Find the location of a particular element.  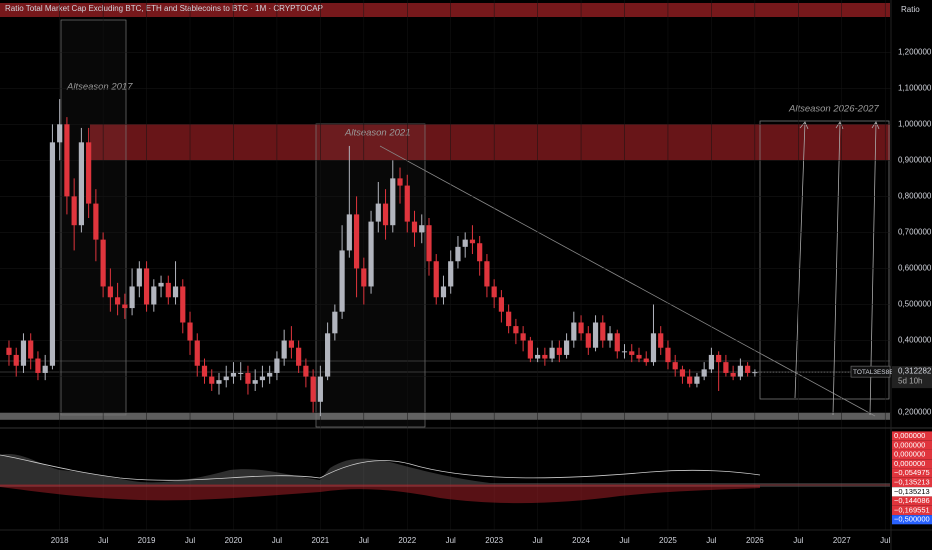

y-tick-label: 0,800000 is located at coordinates (915, 195).